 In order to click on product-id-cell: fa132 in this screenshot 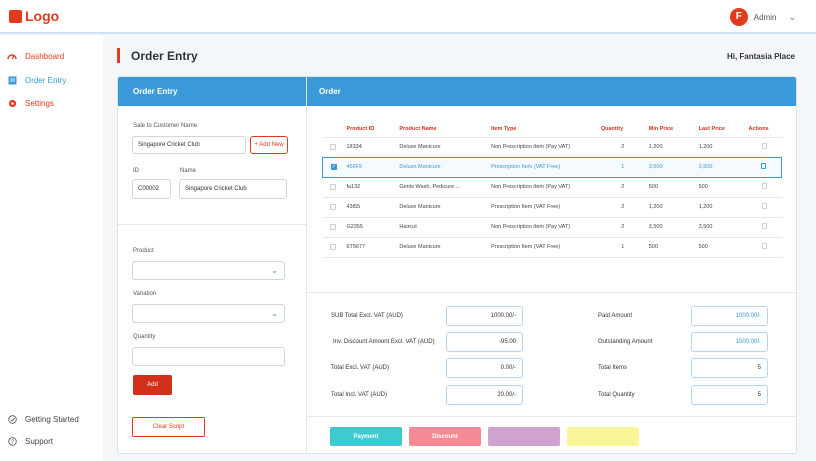, I will do `click(371, 186)`.